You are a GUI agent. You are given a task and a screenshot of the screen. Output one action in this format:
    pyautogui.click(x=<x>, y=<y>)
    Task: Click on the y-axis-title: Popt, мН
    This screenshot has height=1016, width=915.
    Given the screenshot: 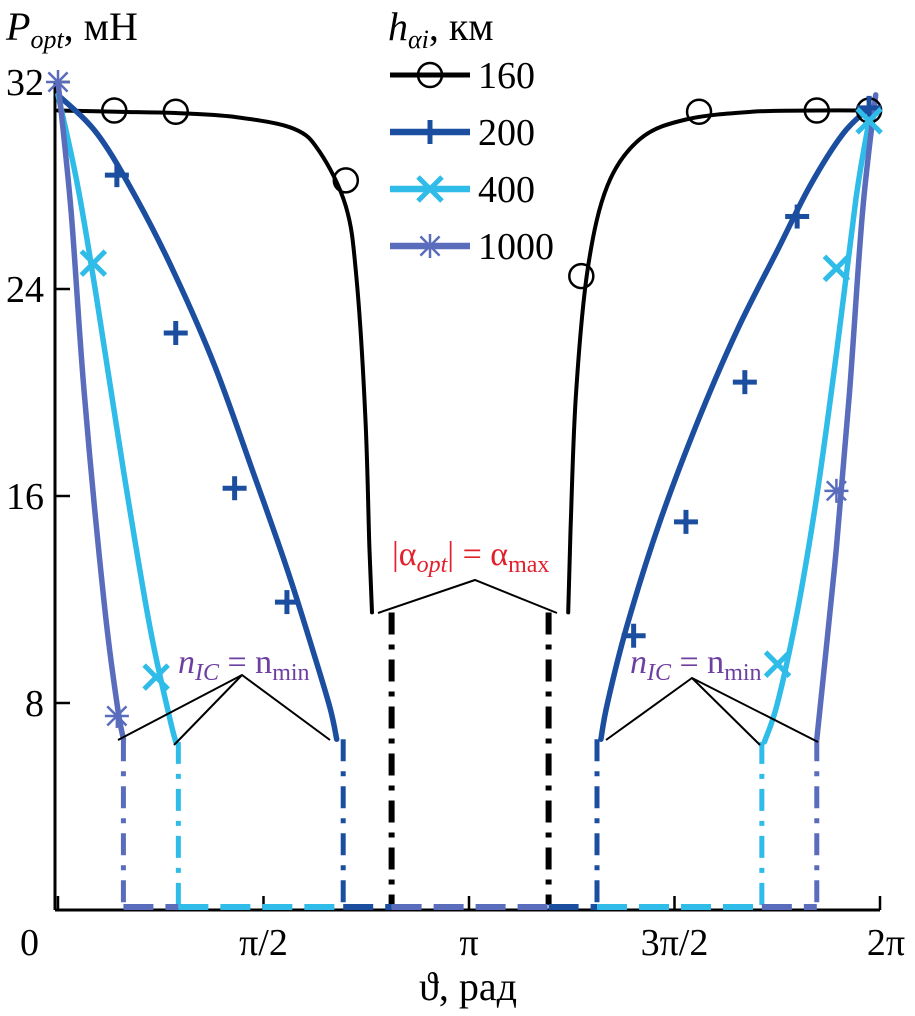 What is the action you would take?
    pyautogui.click(x=71, y=29)
    